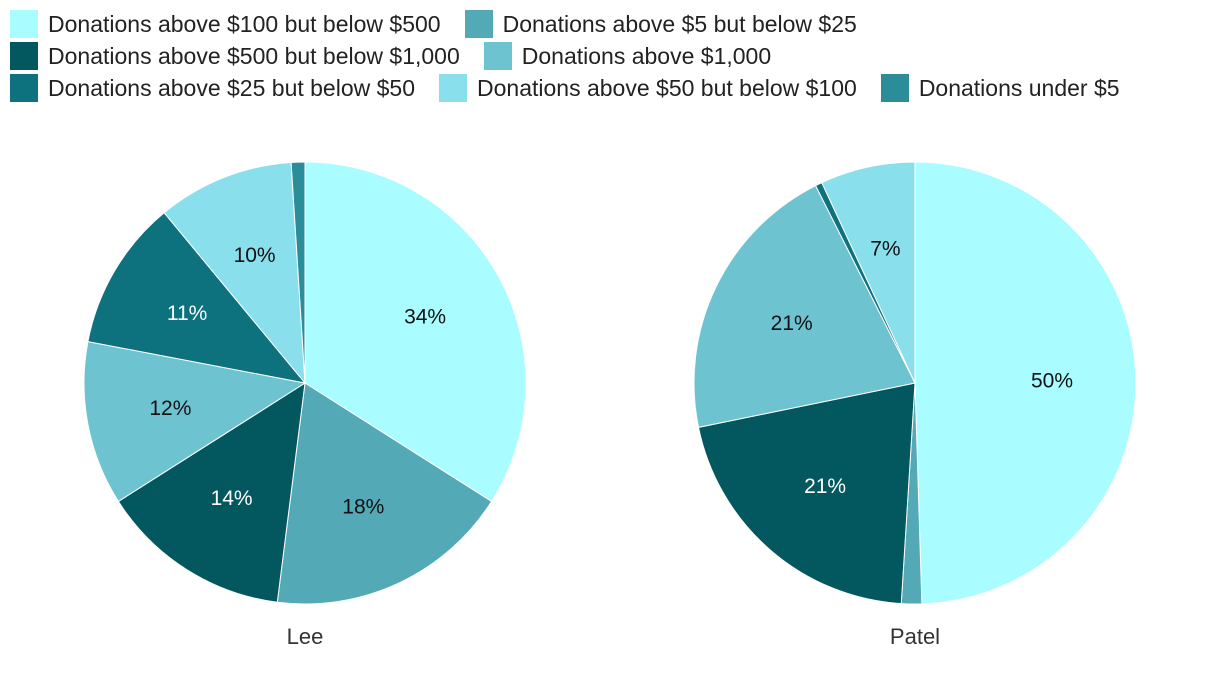 This screenshot has height=682, width=1220. Describe the element at coordinates (232, 498) in the screenshot. I see `slice-label: 14%` at that location.